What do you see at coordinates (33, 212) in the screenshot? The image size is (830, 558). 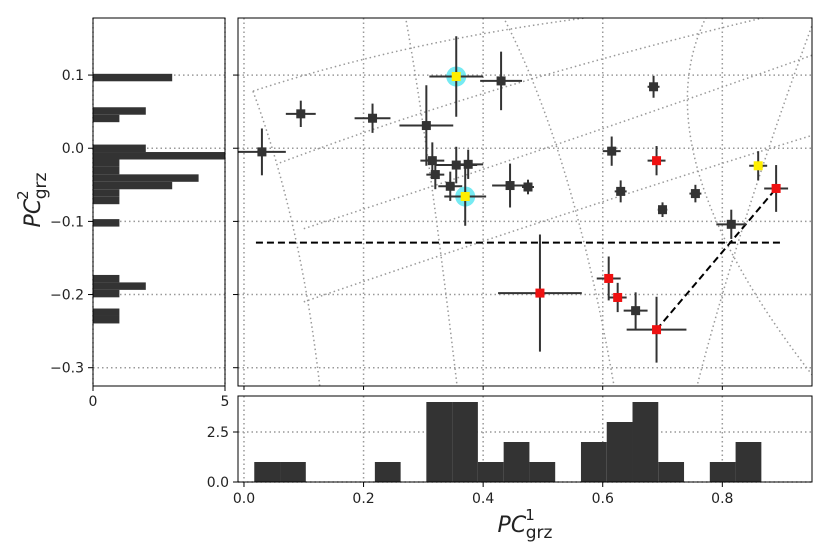 I see `y-axis-label-base: PC` at bounding box center [33, 212].